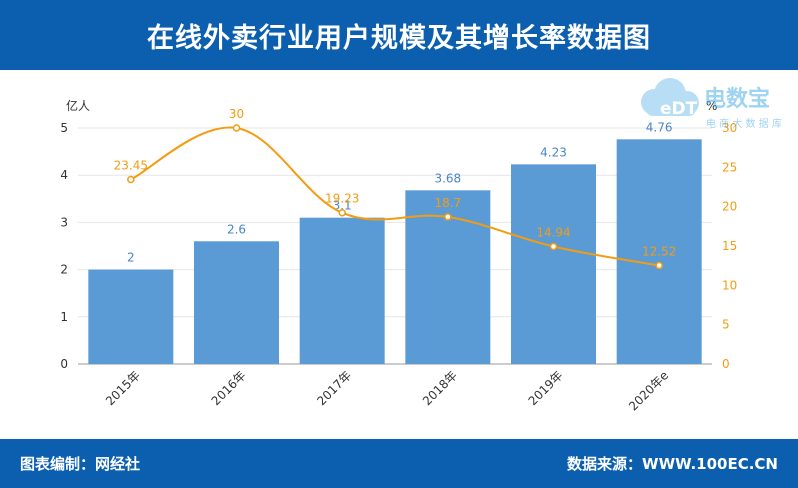  I want to click on line-value-label: 12.52, so click(659, 252).